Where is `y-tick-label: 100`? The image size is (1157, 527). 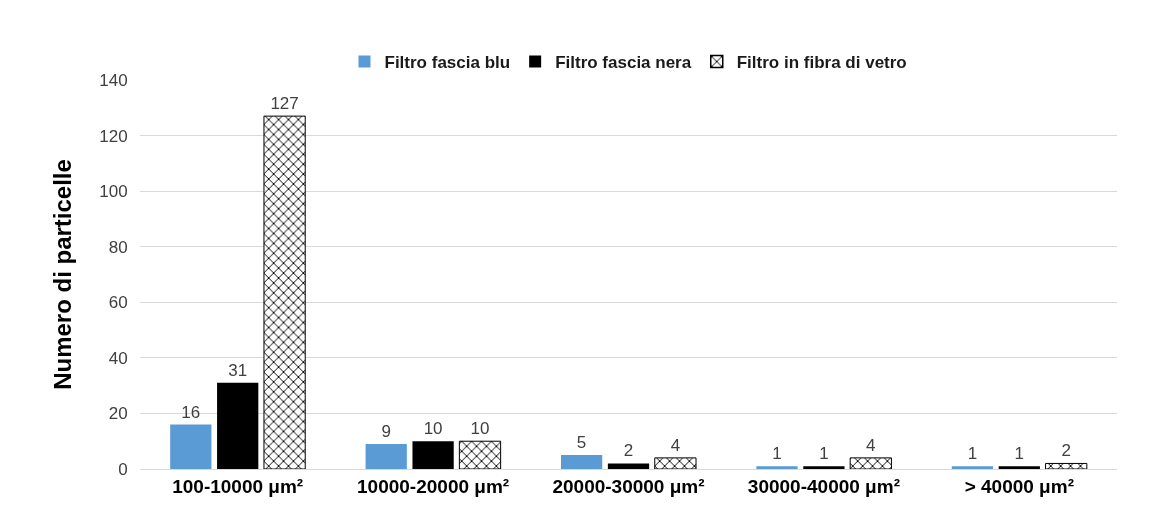 y-tick-label: 100 is located at coordinates (113, 192).